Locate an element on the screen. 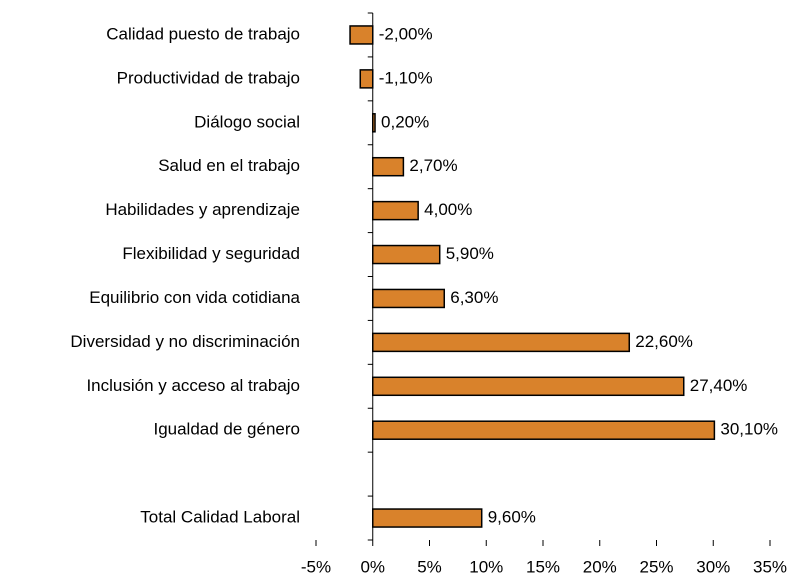 The image size is (800, 579). value-label: 30,10% is located at coordinates (749, 429).